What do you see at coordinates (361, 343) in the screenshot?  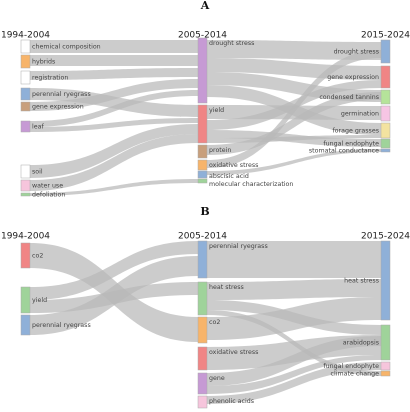 I see `node-label: arabidopsis` at bounding box center [361, 343].